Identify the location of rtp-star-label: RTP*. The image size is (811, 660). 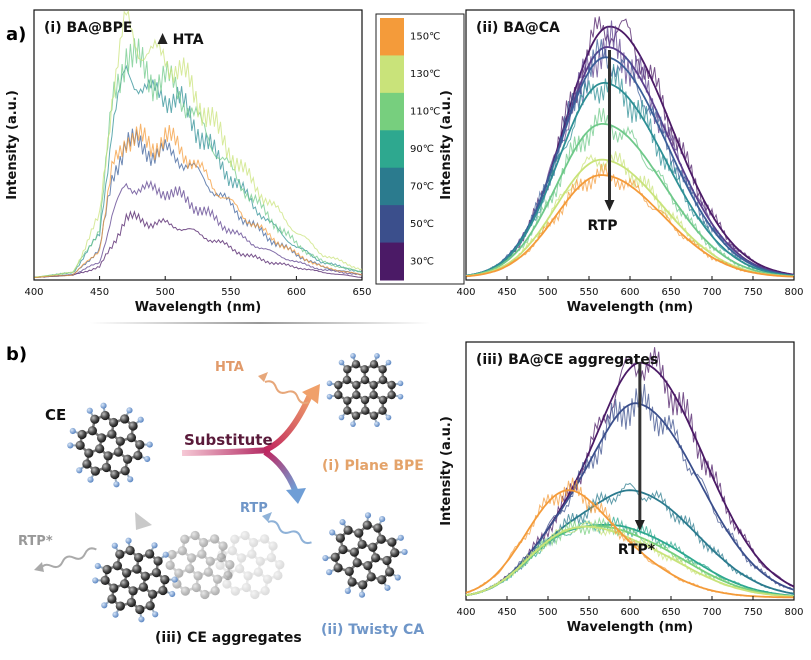
(35, 541).